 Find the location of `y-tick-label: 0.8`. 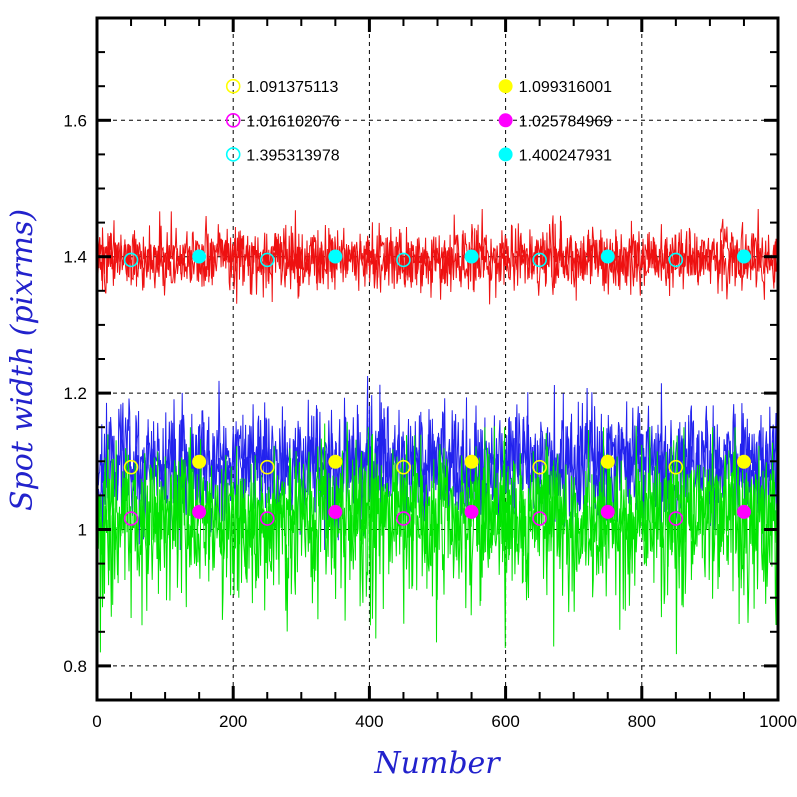

y-tick-label: 0.8 is located at coordinates (75, 666).